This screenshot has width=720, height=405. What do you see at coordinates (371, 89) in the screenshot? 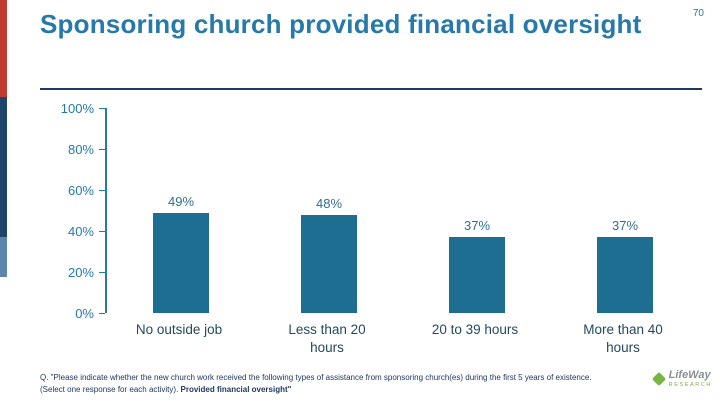
I see `title-underline` at bounding box center [371, 89].